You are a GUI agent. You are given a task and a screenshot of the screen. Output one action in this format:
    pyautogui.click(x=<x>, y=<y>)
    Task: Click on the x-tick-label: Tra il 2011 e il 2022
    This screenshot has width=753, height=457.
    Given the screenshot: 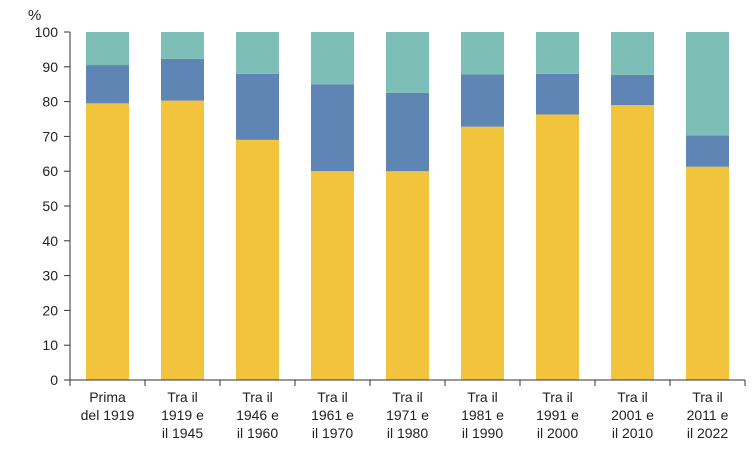 What is the action you would take?
    pyautogui.click(x=708, y=415)
    